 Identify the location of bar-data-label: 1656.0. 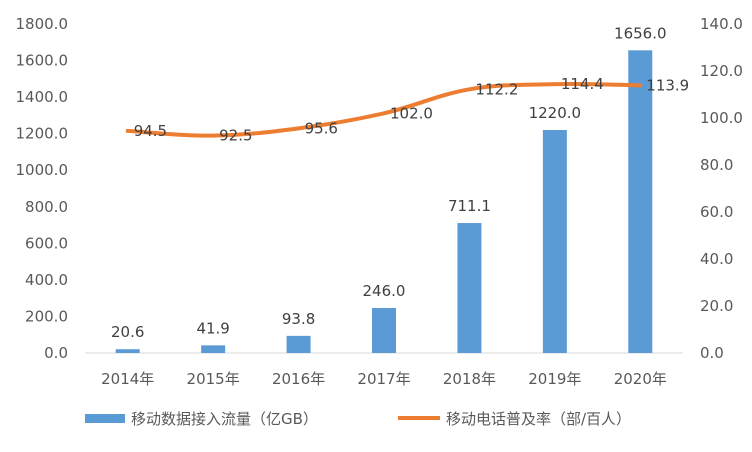
(640, 33).